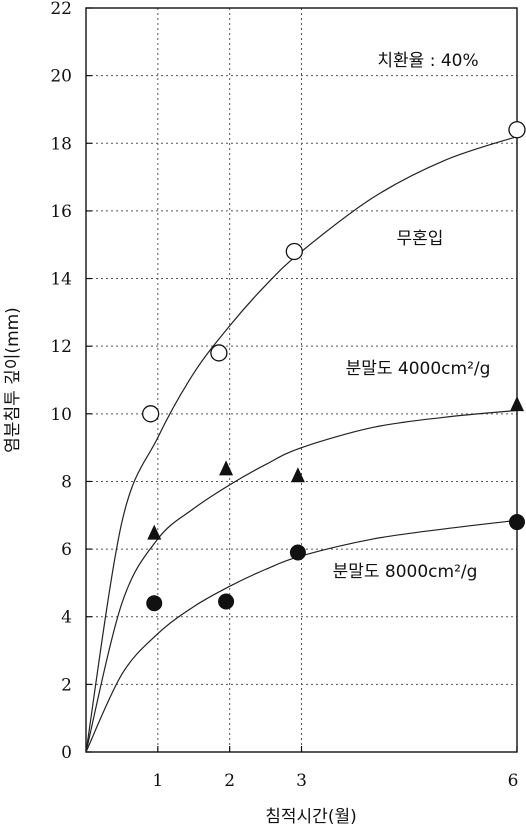 This screenshot has width=526, height=829. Describe the element at coordinates (335, 781) in the screenshot. I see `x-tick-labels: 1 2 3 6` at that location.